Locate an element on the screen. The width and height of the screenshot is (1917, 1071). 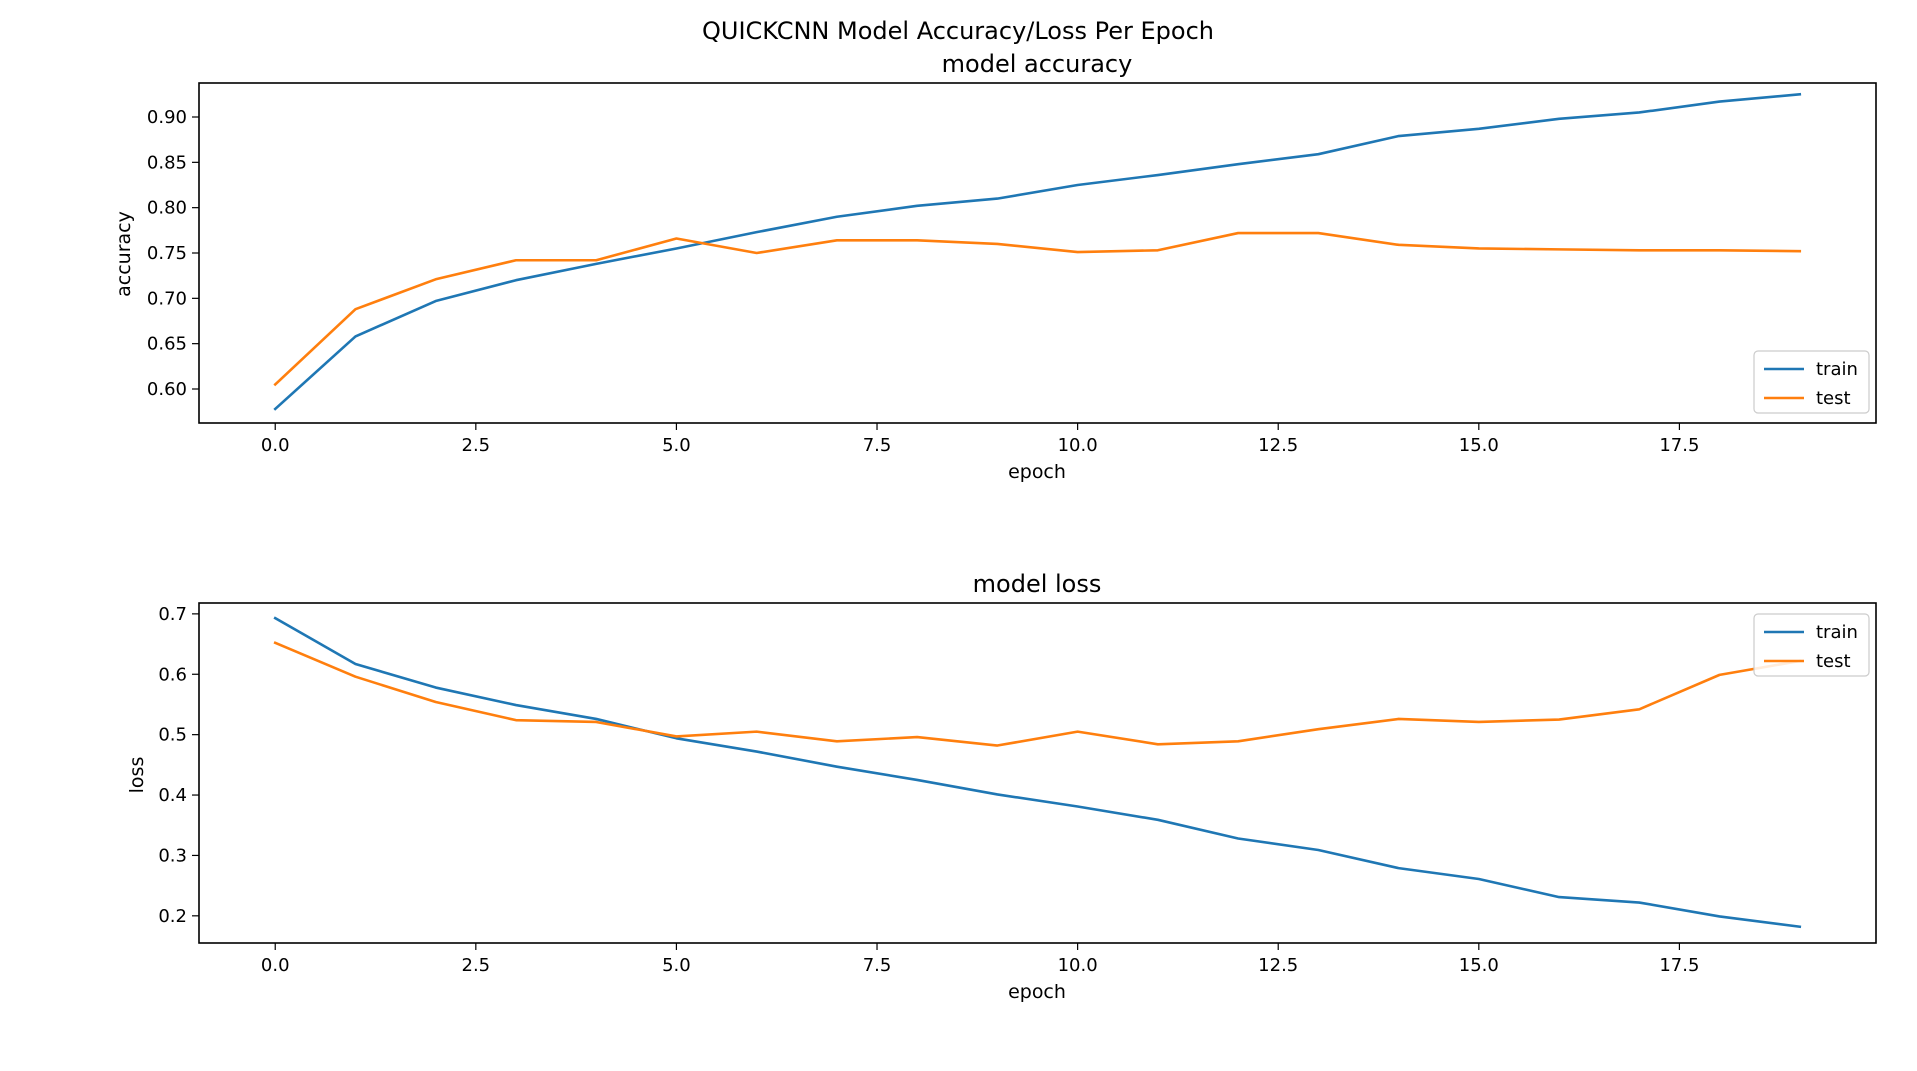
accuracy-x-tick-label: 15.0 is located at coordinates (1479, 445).